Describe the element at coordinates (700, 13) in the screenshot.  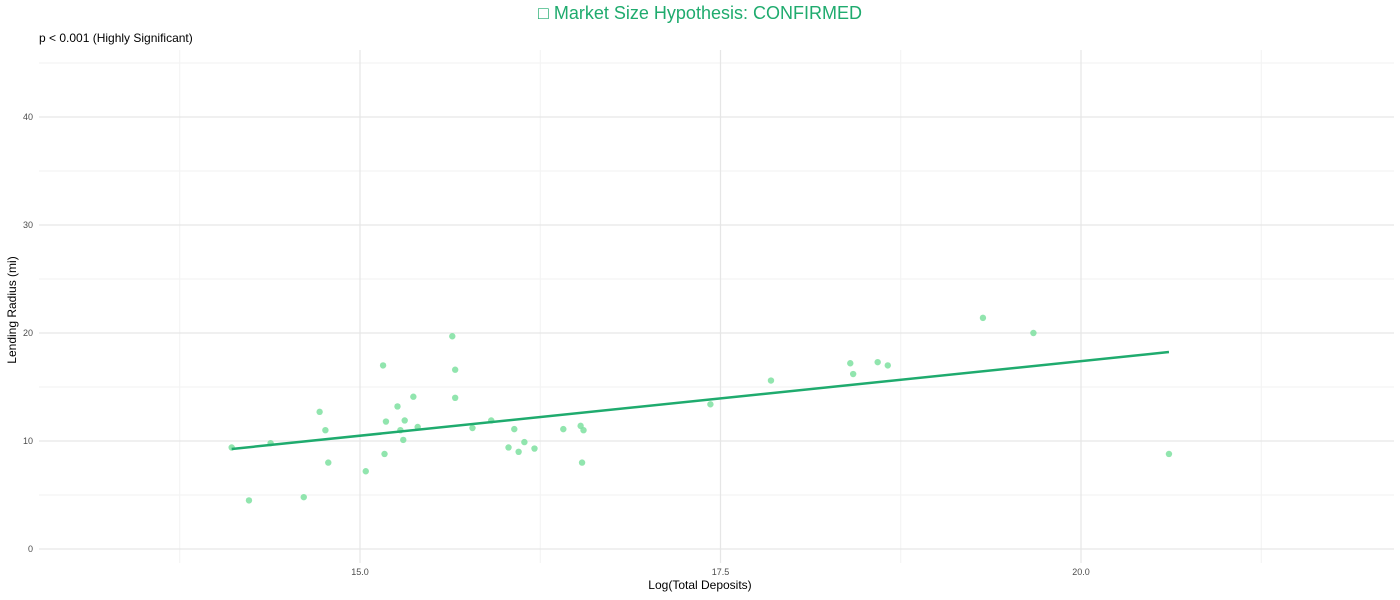
I see `chart-title: □ Market Size Hypothesis: CONFIRMED` at that location.